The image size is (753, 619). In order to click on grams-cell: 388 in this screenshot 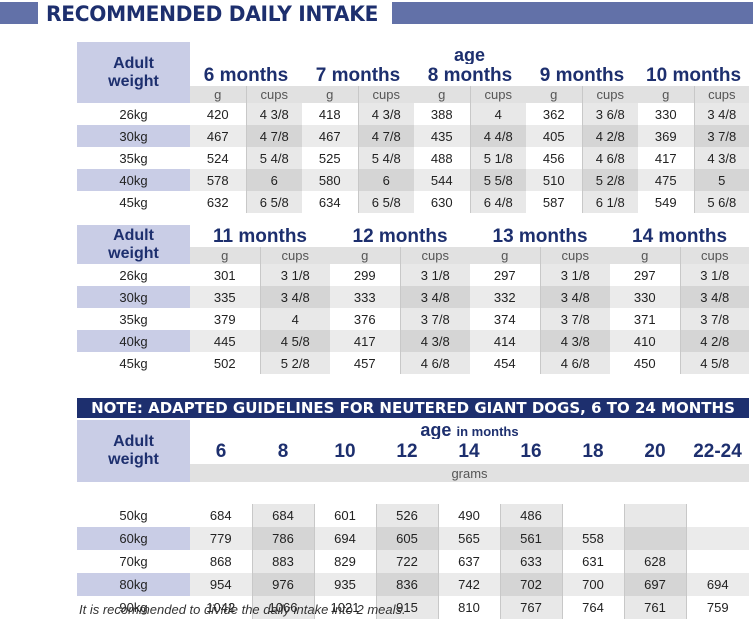, I will do `click(442, 114)`.